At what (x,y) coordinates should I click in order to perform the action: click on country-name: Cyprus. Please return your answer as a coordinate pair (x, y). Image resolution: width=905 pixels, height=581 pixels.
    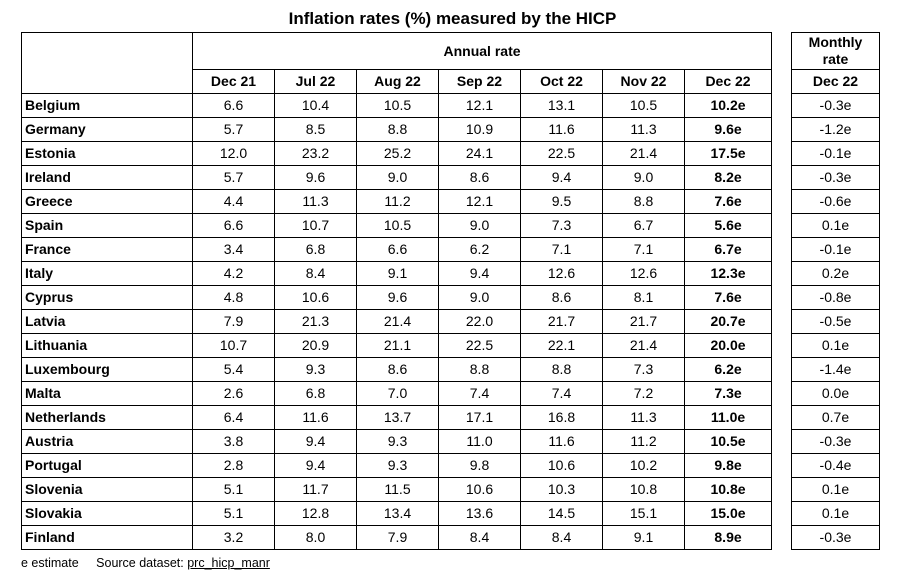
    Looking at the image, I should click on (107, 297).